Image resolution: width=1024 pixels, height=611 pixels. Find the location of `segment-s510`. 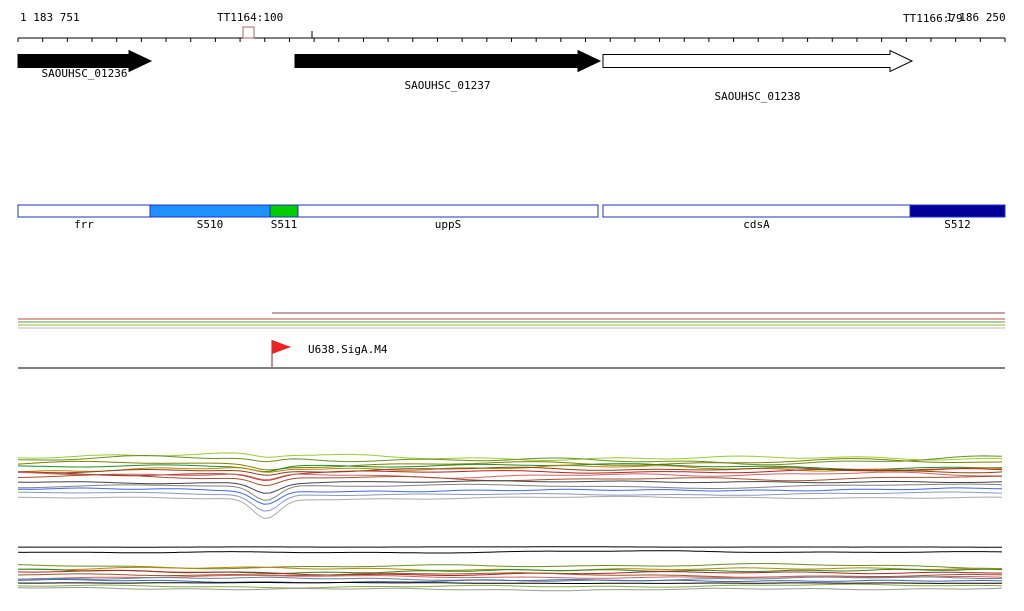

segment-s510 is located at coordinates (210, 211).